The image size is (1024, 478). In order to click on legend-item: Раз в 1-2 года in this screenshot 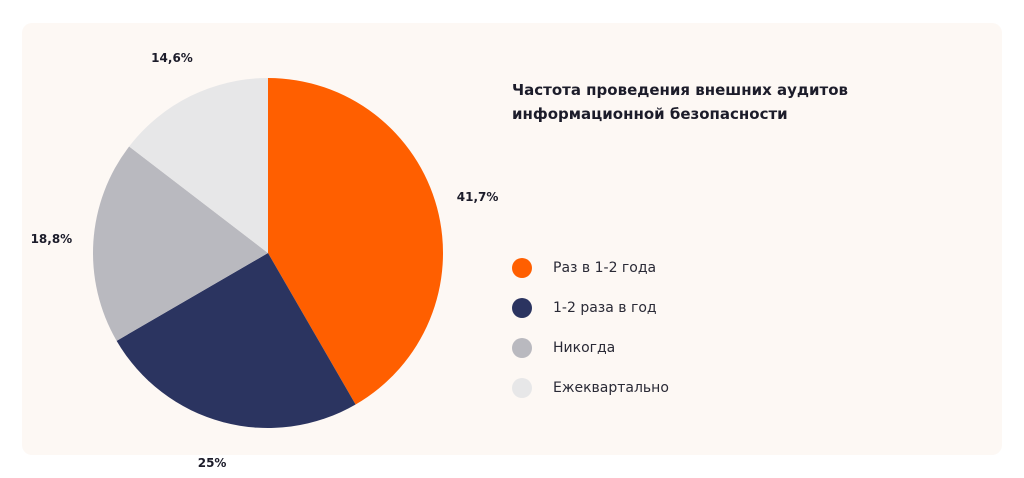, I will do `click(590, 268)`.